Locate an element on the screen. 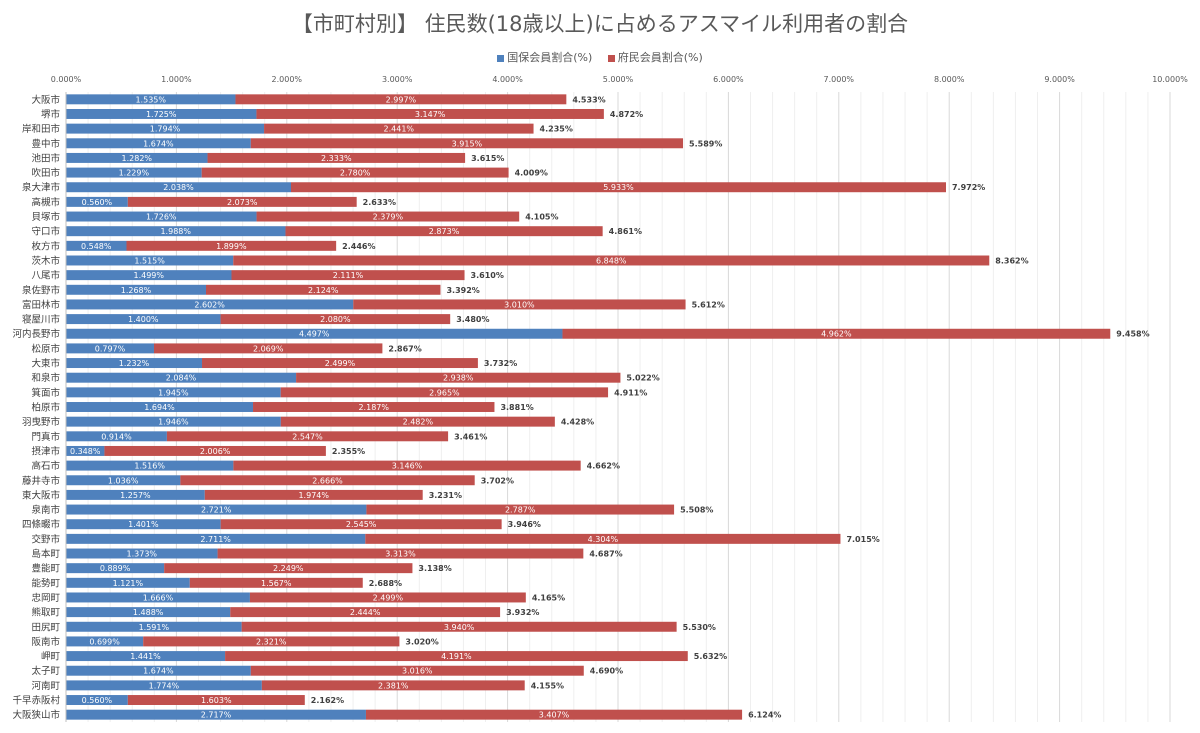  data-label: 2.333% is located at coordinates (336, 158).